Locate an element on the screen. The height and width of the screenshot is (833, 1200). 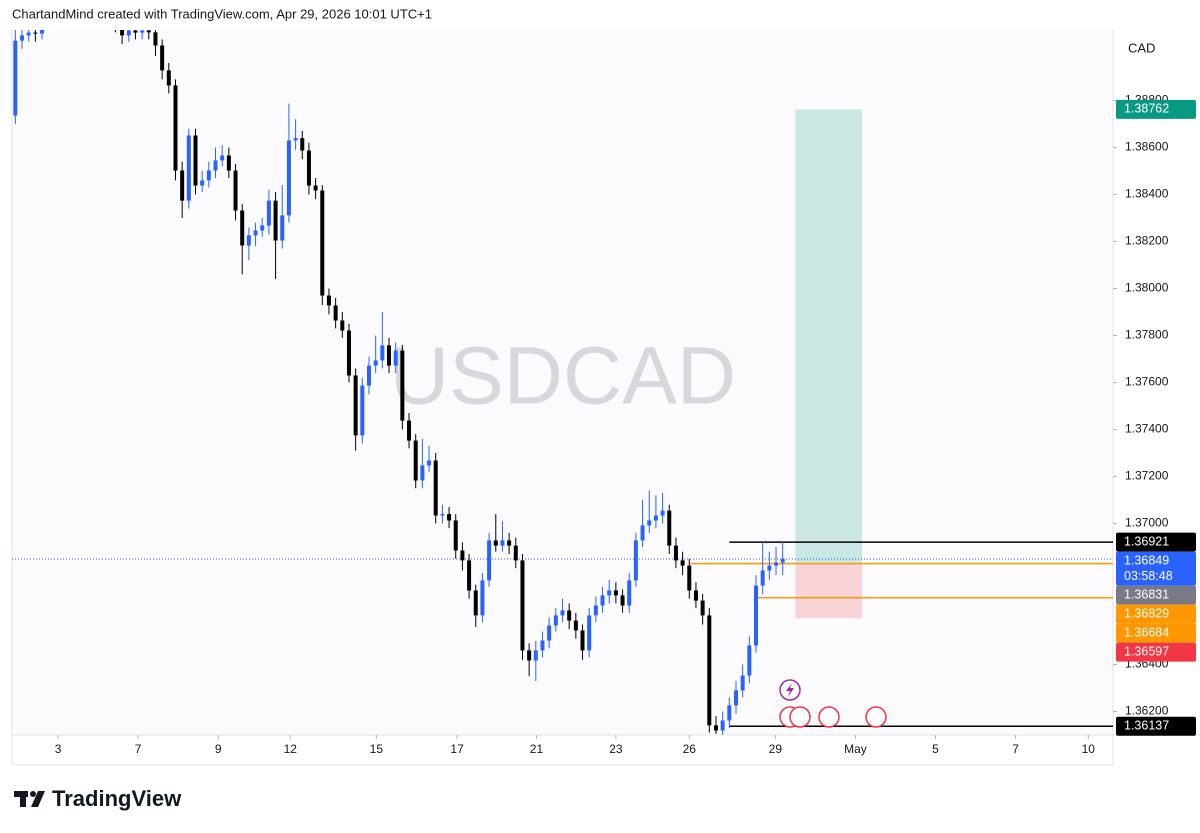
y-tick-label: 1.37600 is located at coordinates (1147, 382).